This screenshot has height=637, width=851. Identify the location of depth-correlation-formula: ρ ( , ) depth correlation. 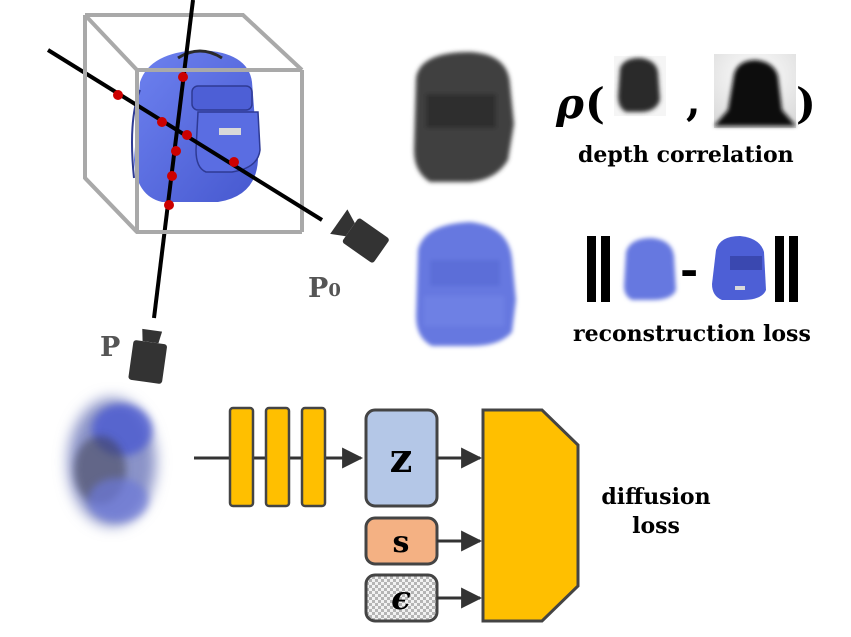
(685, 111).